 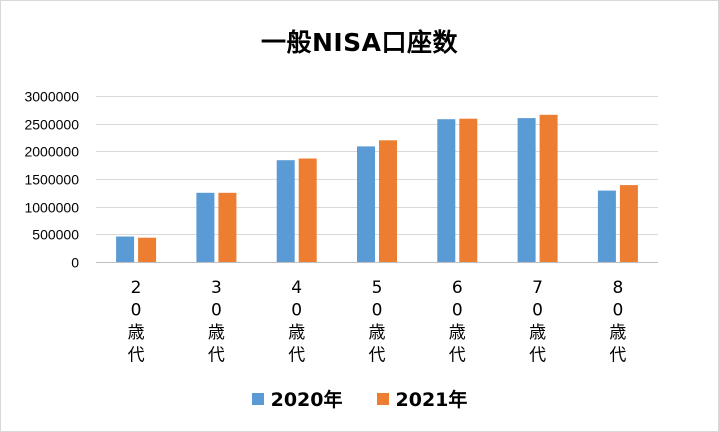 I want to click on bar-2021-30s, so click(x=227, y=227).